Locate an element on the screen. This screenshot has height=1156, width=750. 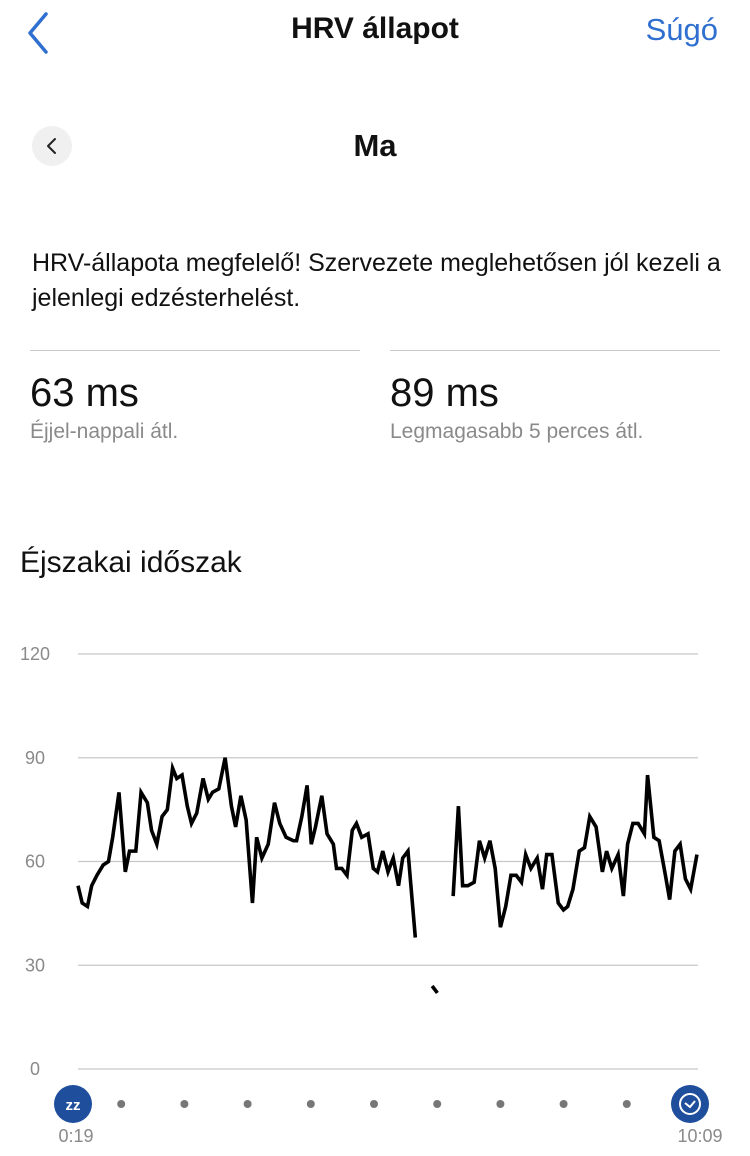
stat-highest-5min: 89 ms Legmagasabb 5 perces átl. is located at coordinates (555, 397).